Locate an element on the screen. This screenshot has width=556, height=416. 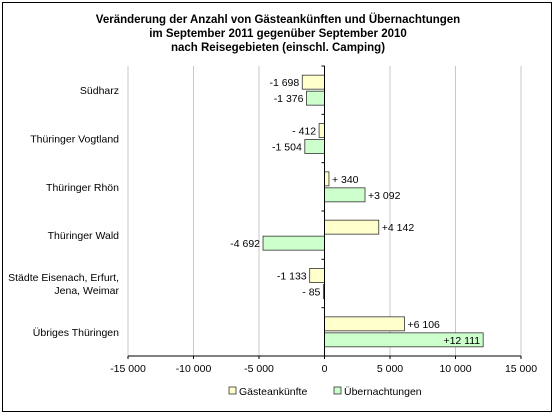
category-label: Thüringer Wald is located at coordinates (84, 236).